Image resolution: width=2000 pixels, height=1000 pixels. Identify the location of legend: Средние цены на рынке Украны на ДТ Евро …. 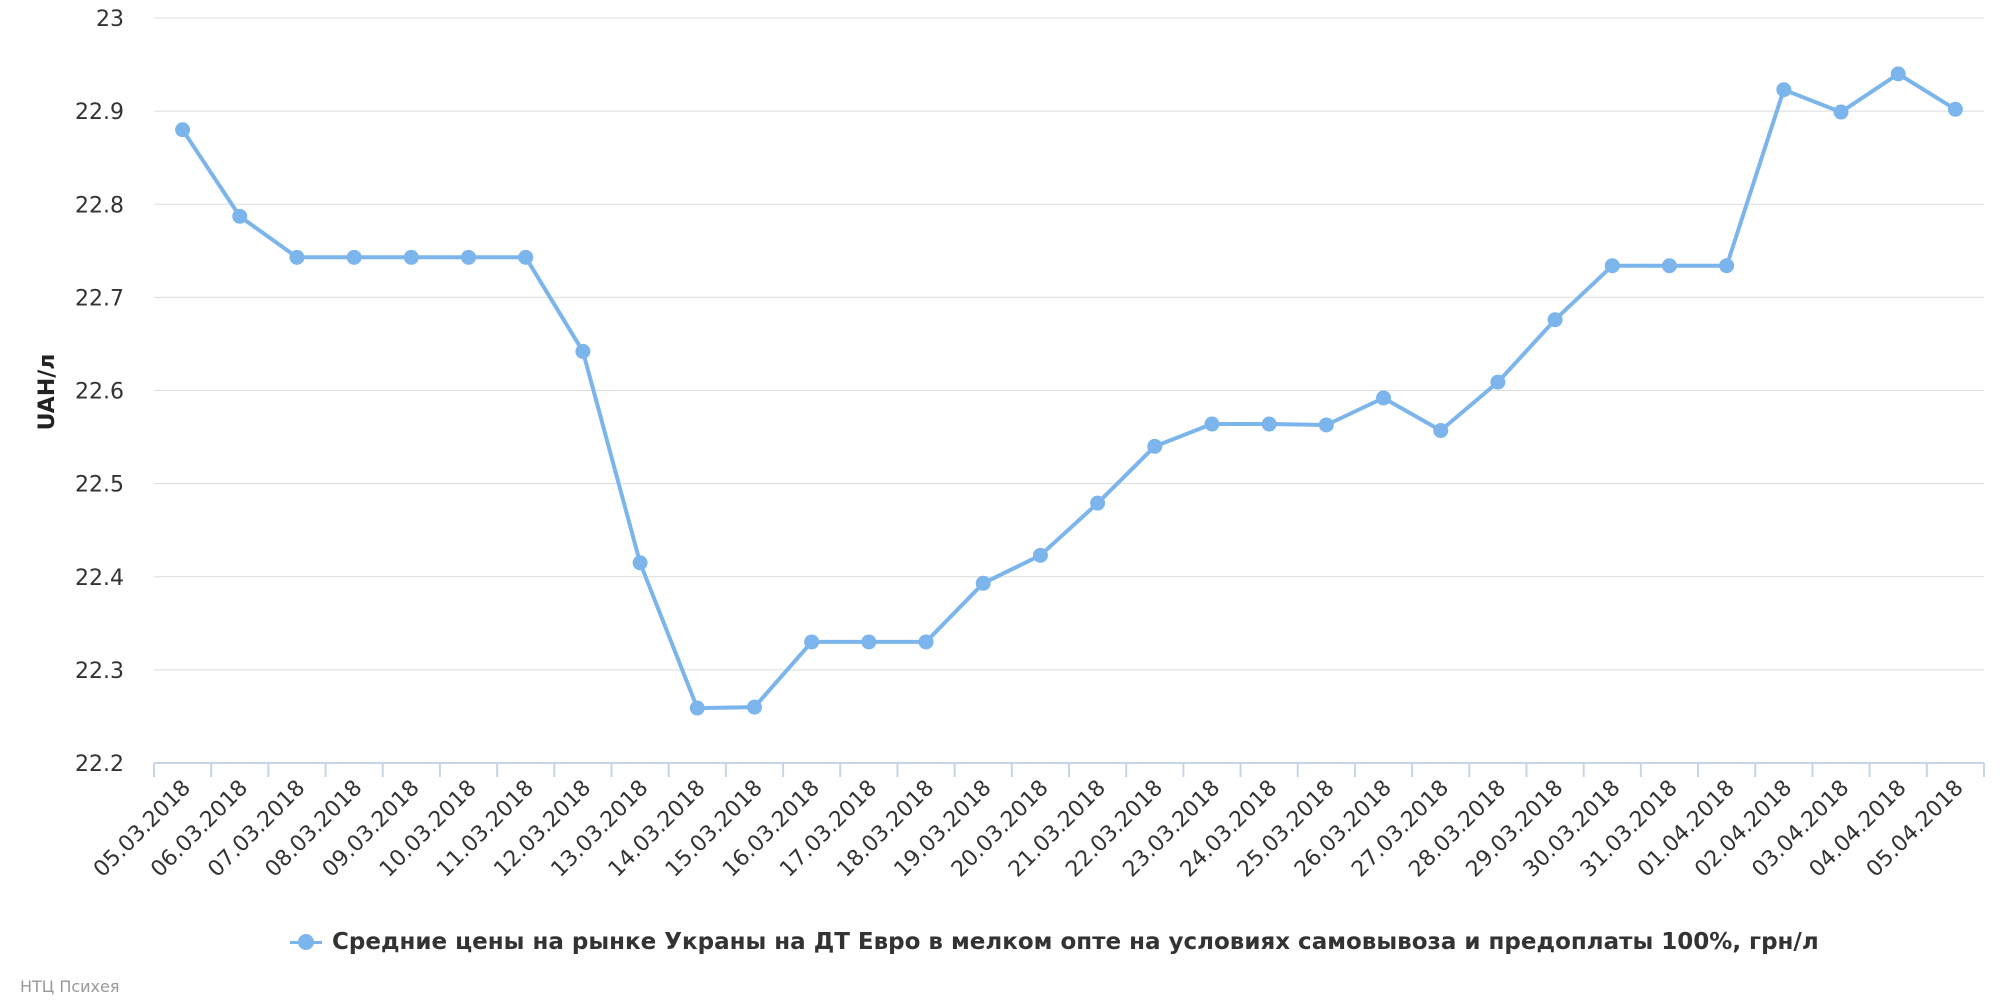
(1054, 942).